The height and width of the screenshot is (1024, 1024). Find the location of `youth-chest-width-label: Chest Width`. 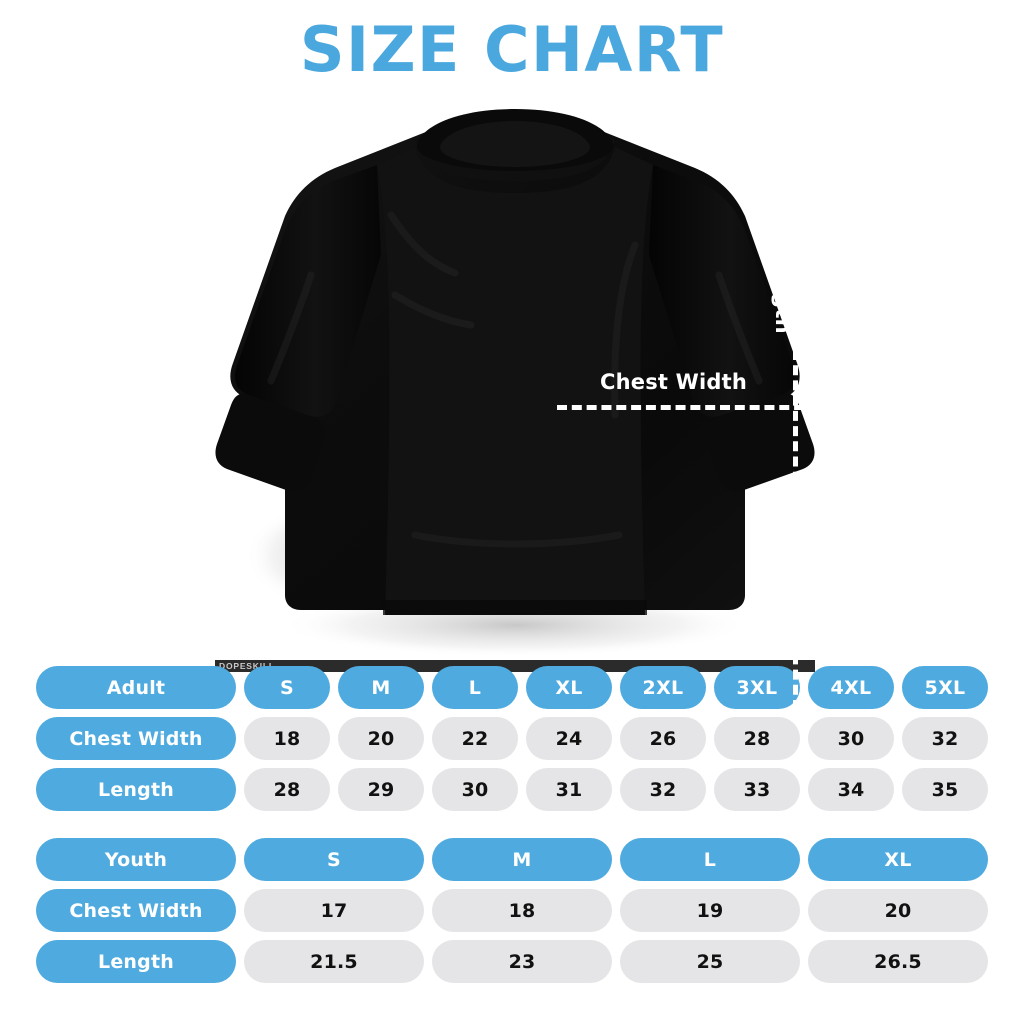

youth-chest-width-label: Chest Width is located at coordinates (136, 910).